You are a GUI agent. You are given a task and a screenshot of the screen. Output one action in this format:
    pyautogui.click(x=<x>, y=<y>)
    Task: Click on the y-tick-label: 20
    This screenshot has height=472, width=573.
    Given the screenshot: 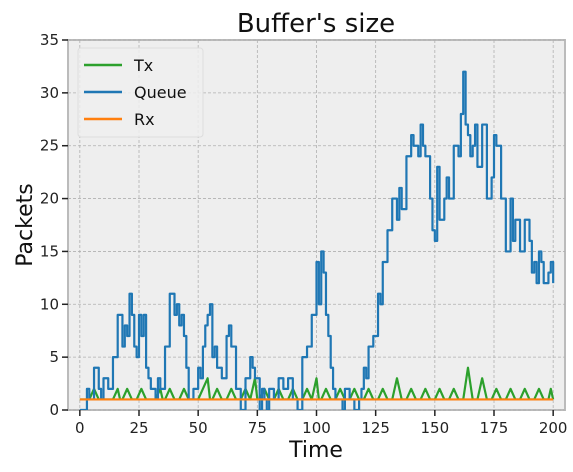 What is the action you would take?
    pyautogui.click(x=49, y=199)
    